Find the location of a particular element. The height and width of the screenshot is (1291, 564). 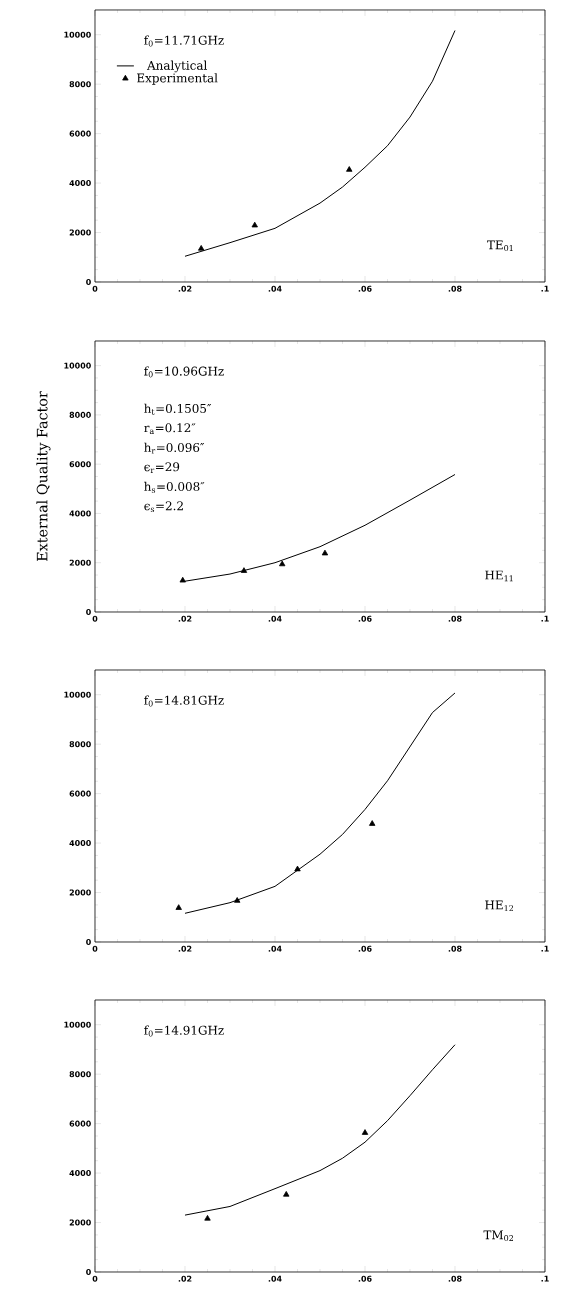

annotation: ϵ$_{r}$=29 is located at coordinates (162, 467).